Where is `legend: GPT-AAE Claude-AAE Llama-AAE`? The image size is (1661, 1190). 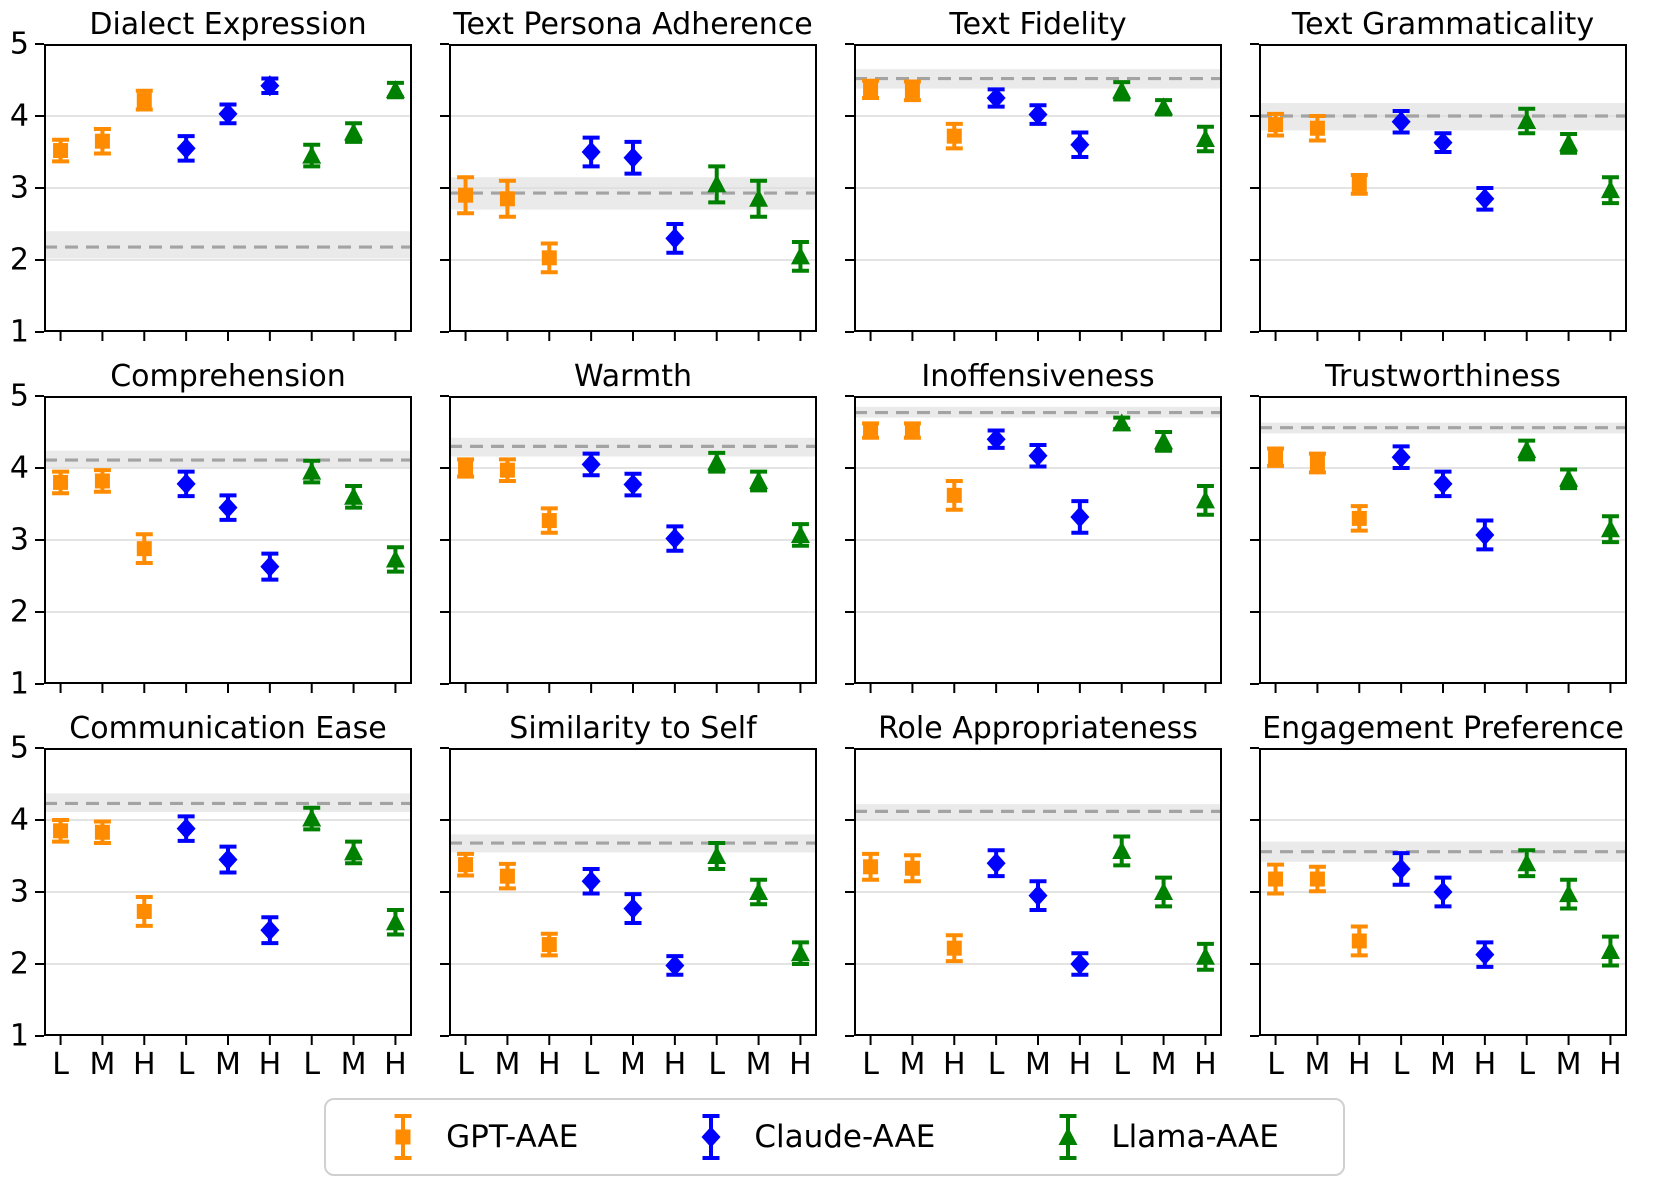
legend: GPT-AAE Claude-AAE Llama-AAE is located at coordinates (834, 1137).